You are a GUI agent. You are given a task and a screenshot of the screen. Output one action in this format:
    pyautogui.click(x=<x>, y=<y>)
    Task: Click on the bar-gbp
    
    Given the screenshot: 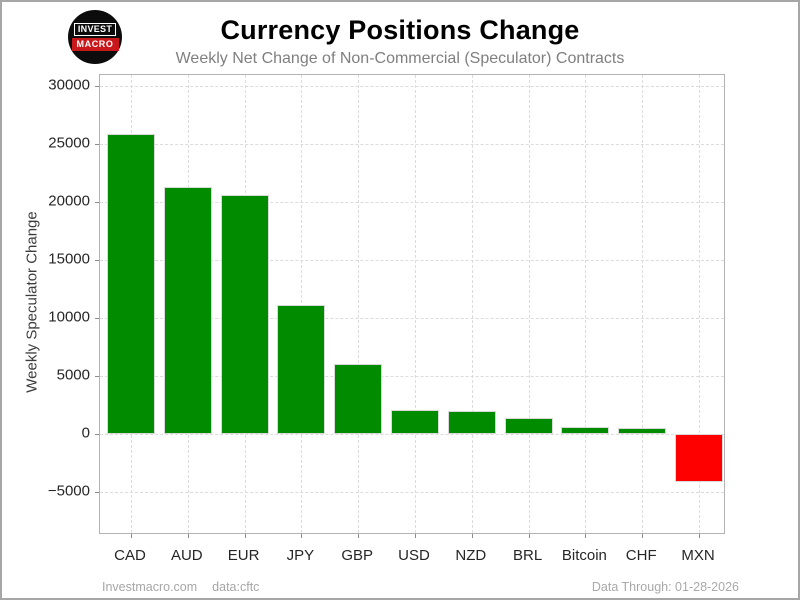 What is the action you would take?
    pyautogui.click(x=358, y=399)
    